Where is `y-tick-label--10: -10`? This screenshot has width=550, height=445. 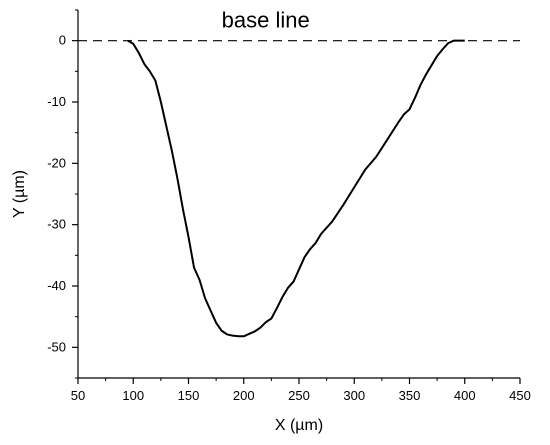 y-tick-label--10: -10 is located at coordinates (56, 101).